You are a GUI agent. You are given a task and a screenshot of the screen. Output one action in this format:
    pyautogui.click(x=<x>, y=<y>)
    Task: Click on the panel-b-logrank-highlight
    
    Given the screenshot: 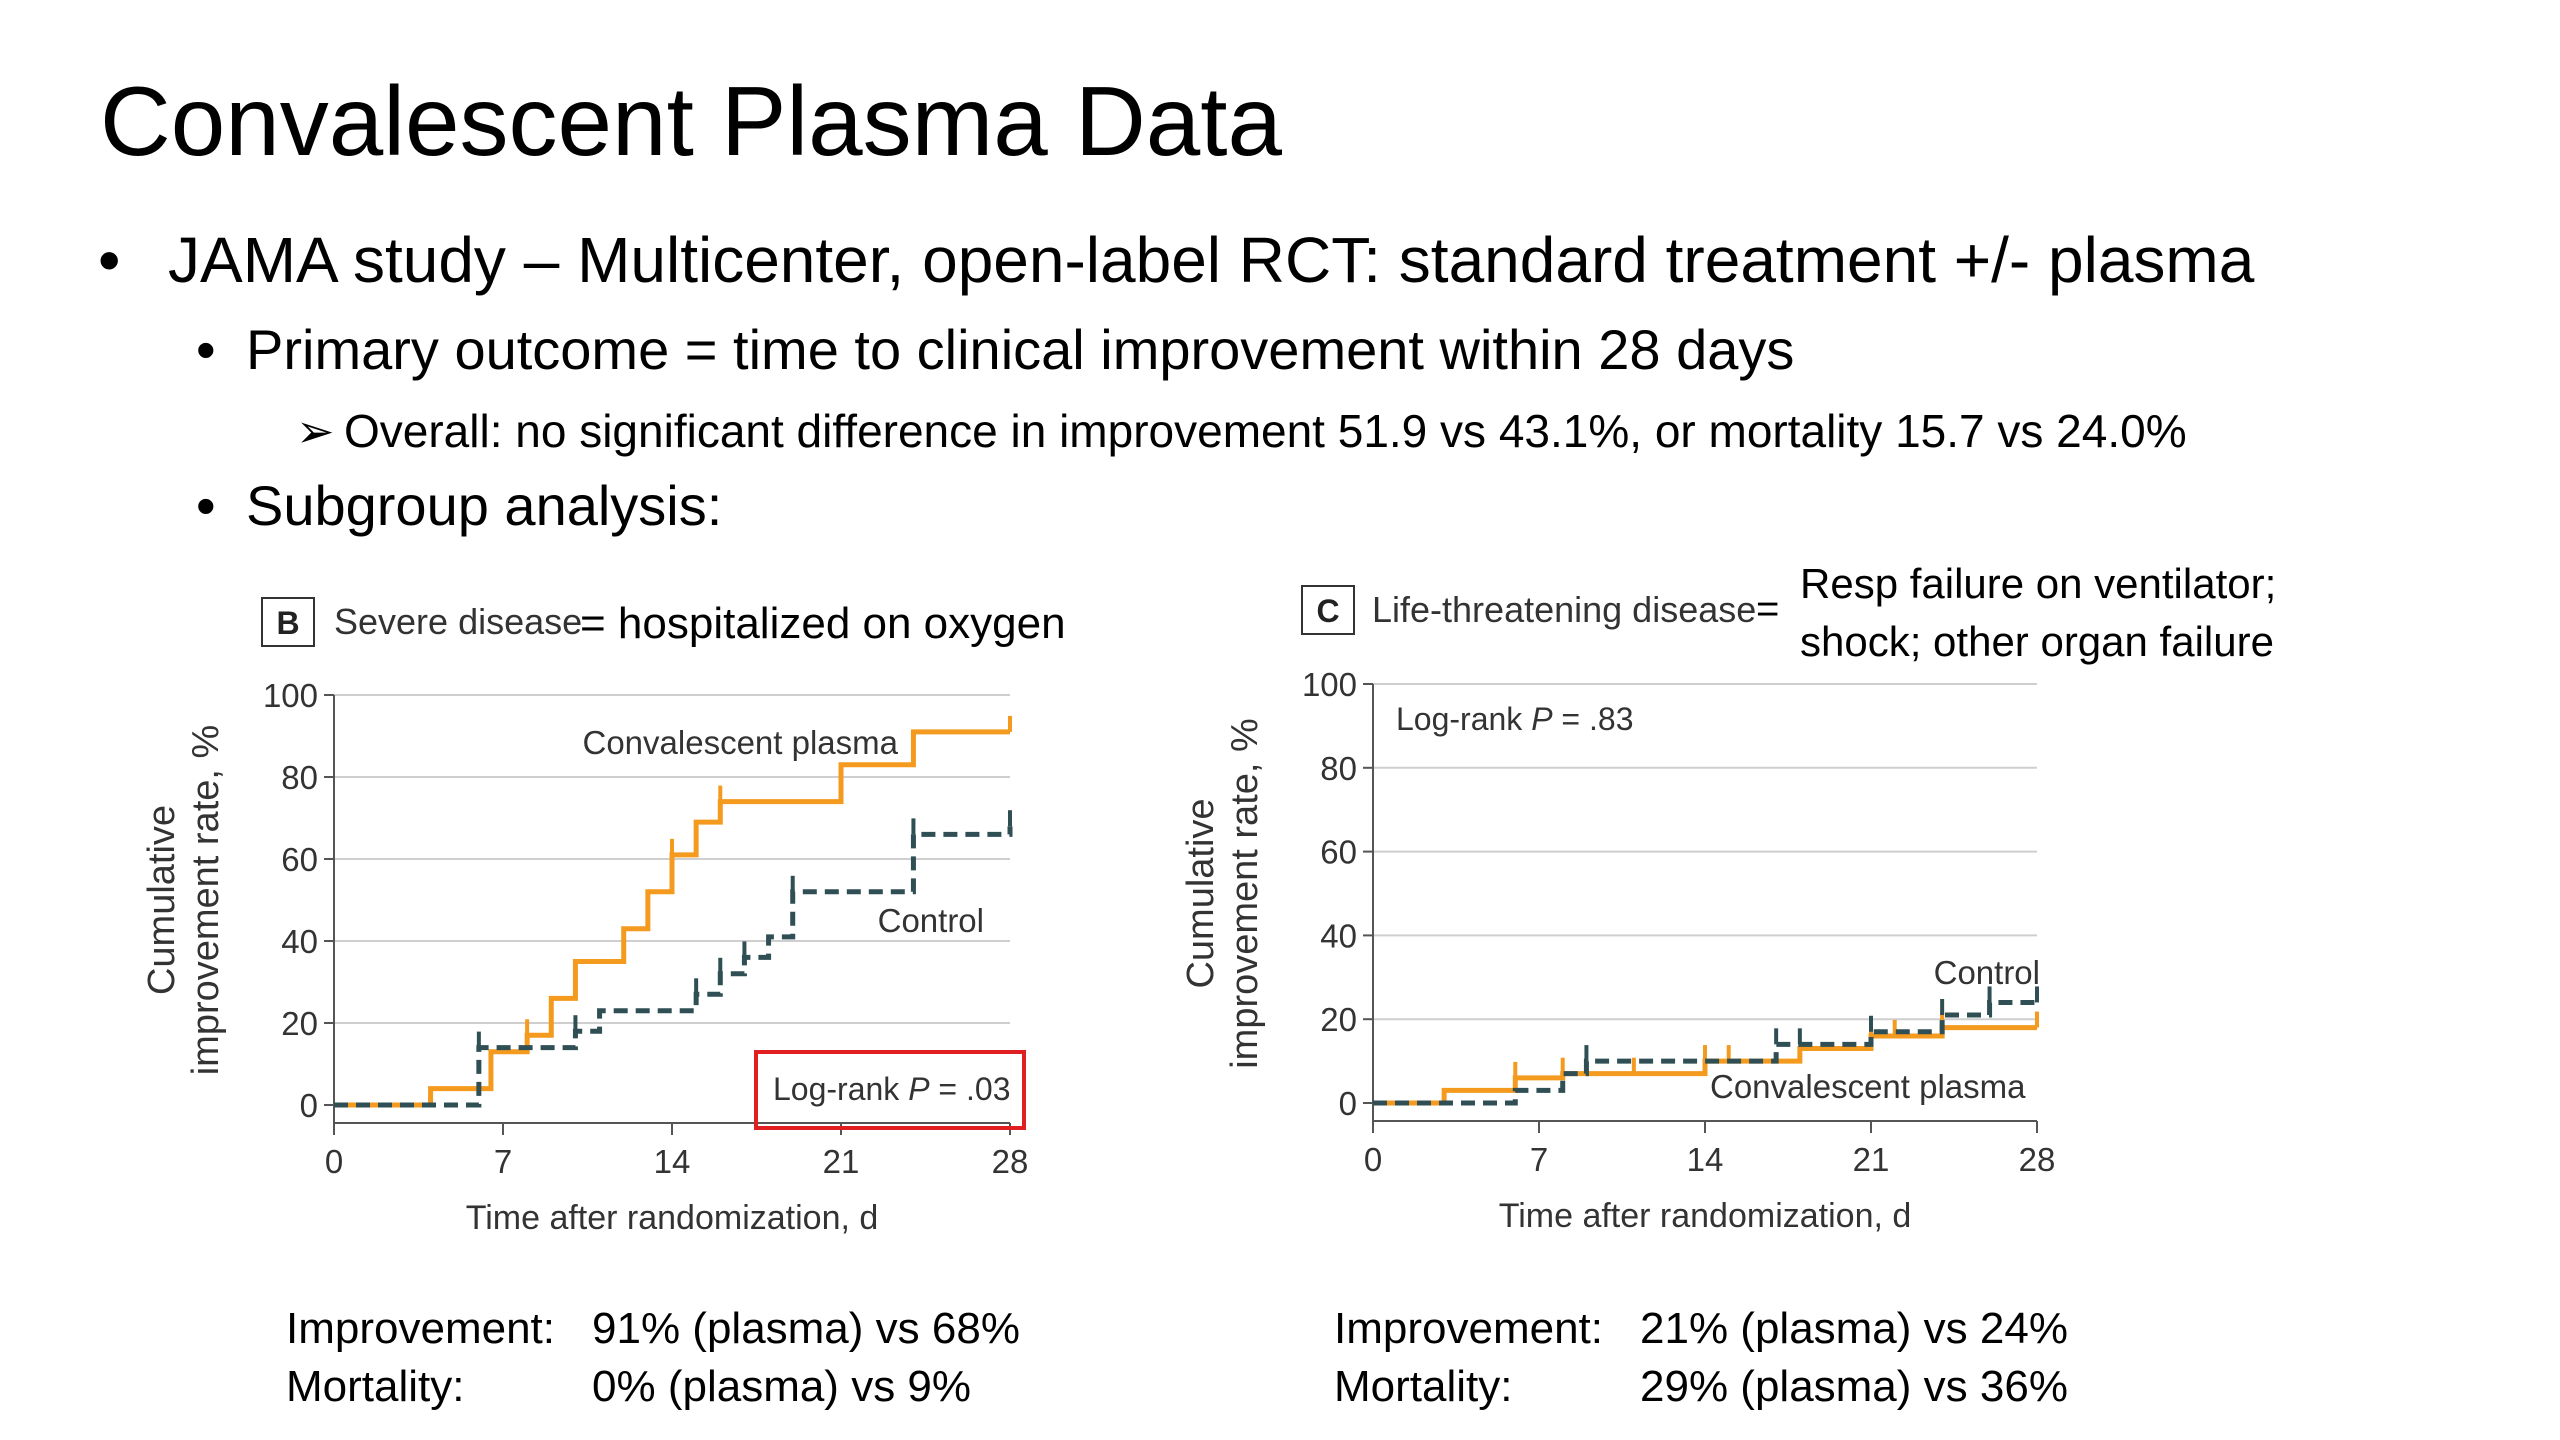 What is the action you would take?
    pyautogui.click(x=890, y=1090)
    